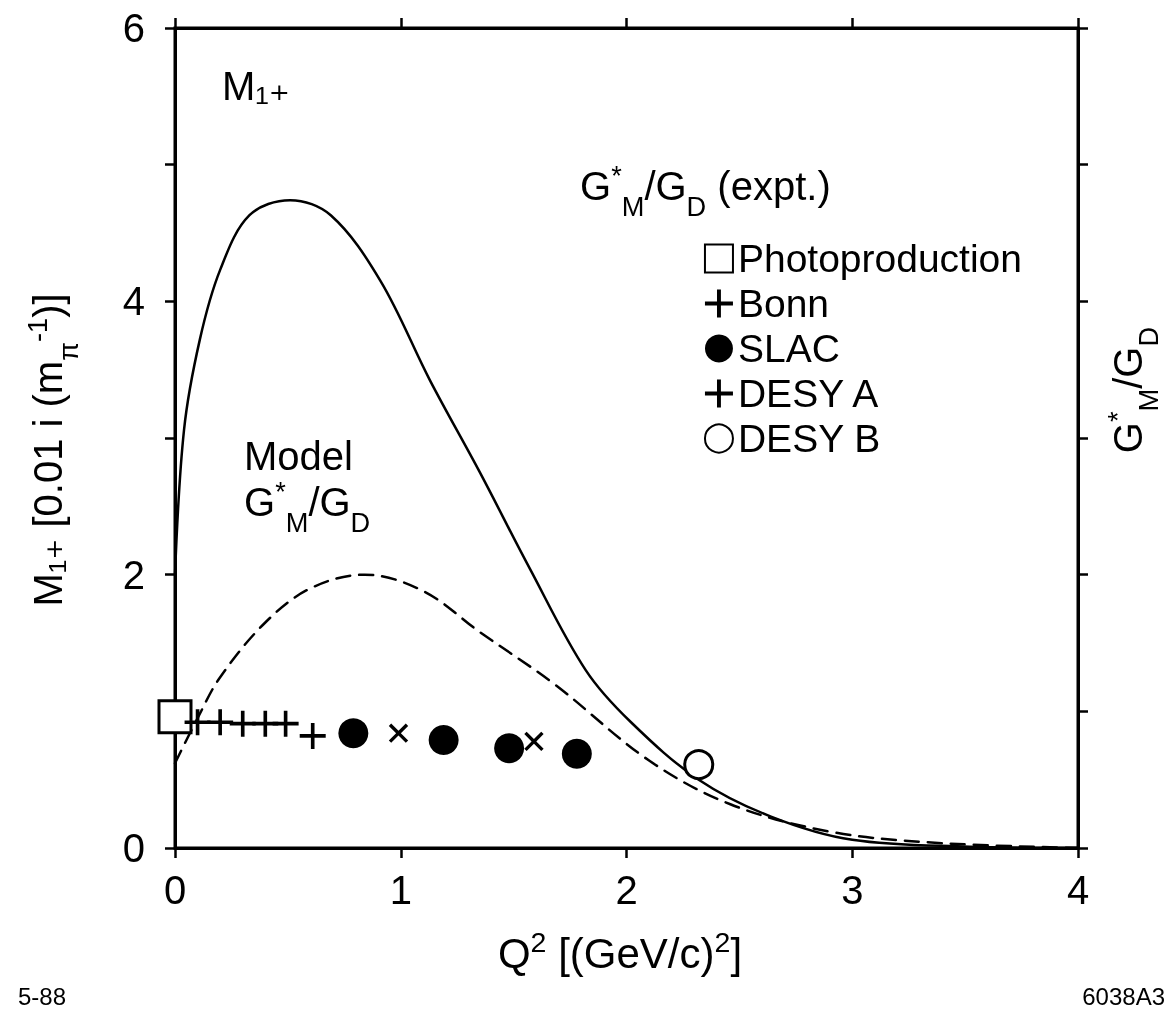 The width and height of the screenshot is (1172, 1022). Describe the element at coordinates (620, 951) in the screenshot. I see `x-axis-title: Q$^{2}$ [(GeV/c)$^{2}$]` at that location.